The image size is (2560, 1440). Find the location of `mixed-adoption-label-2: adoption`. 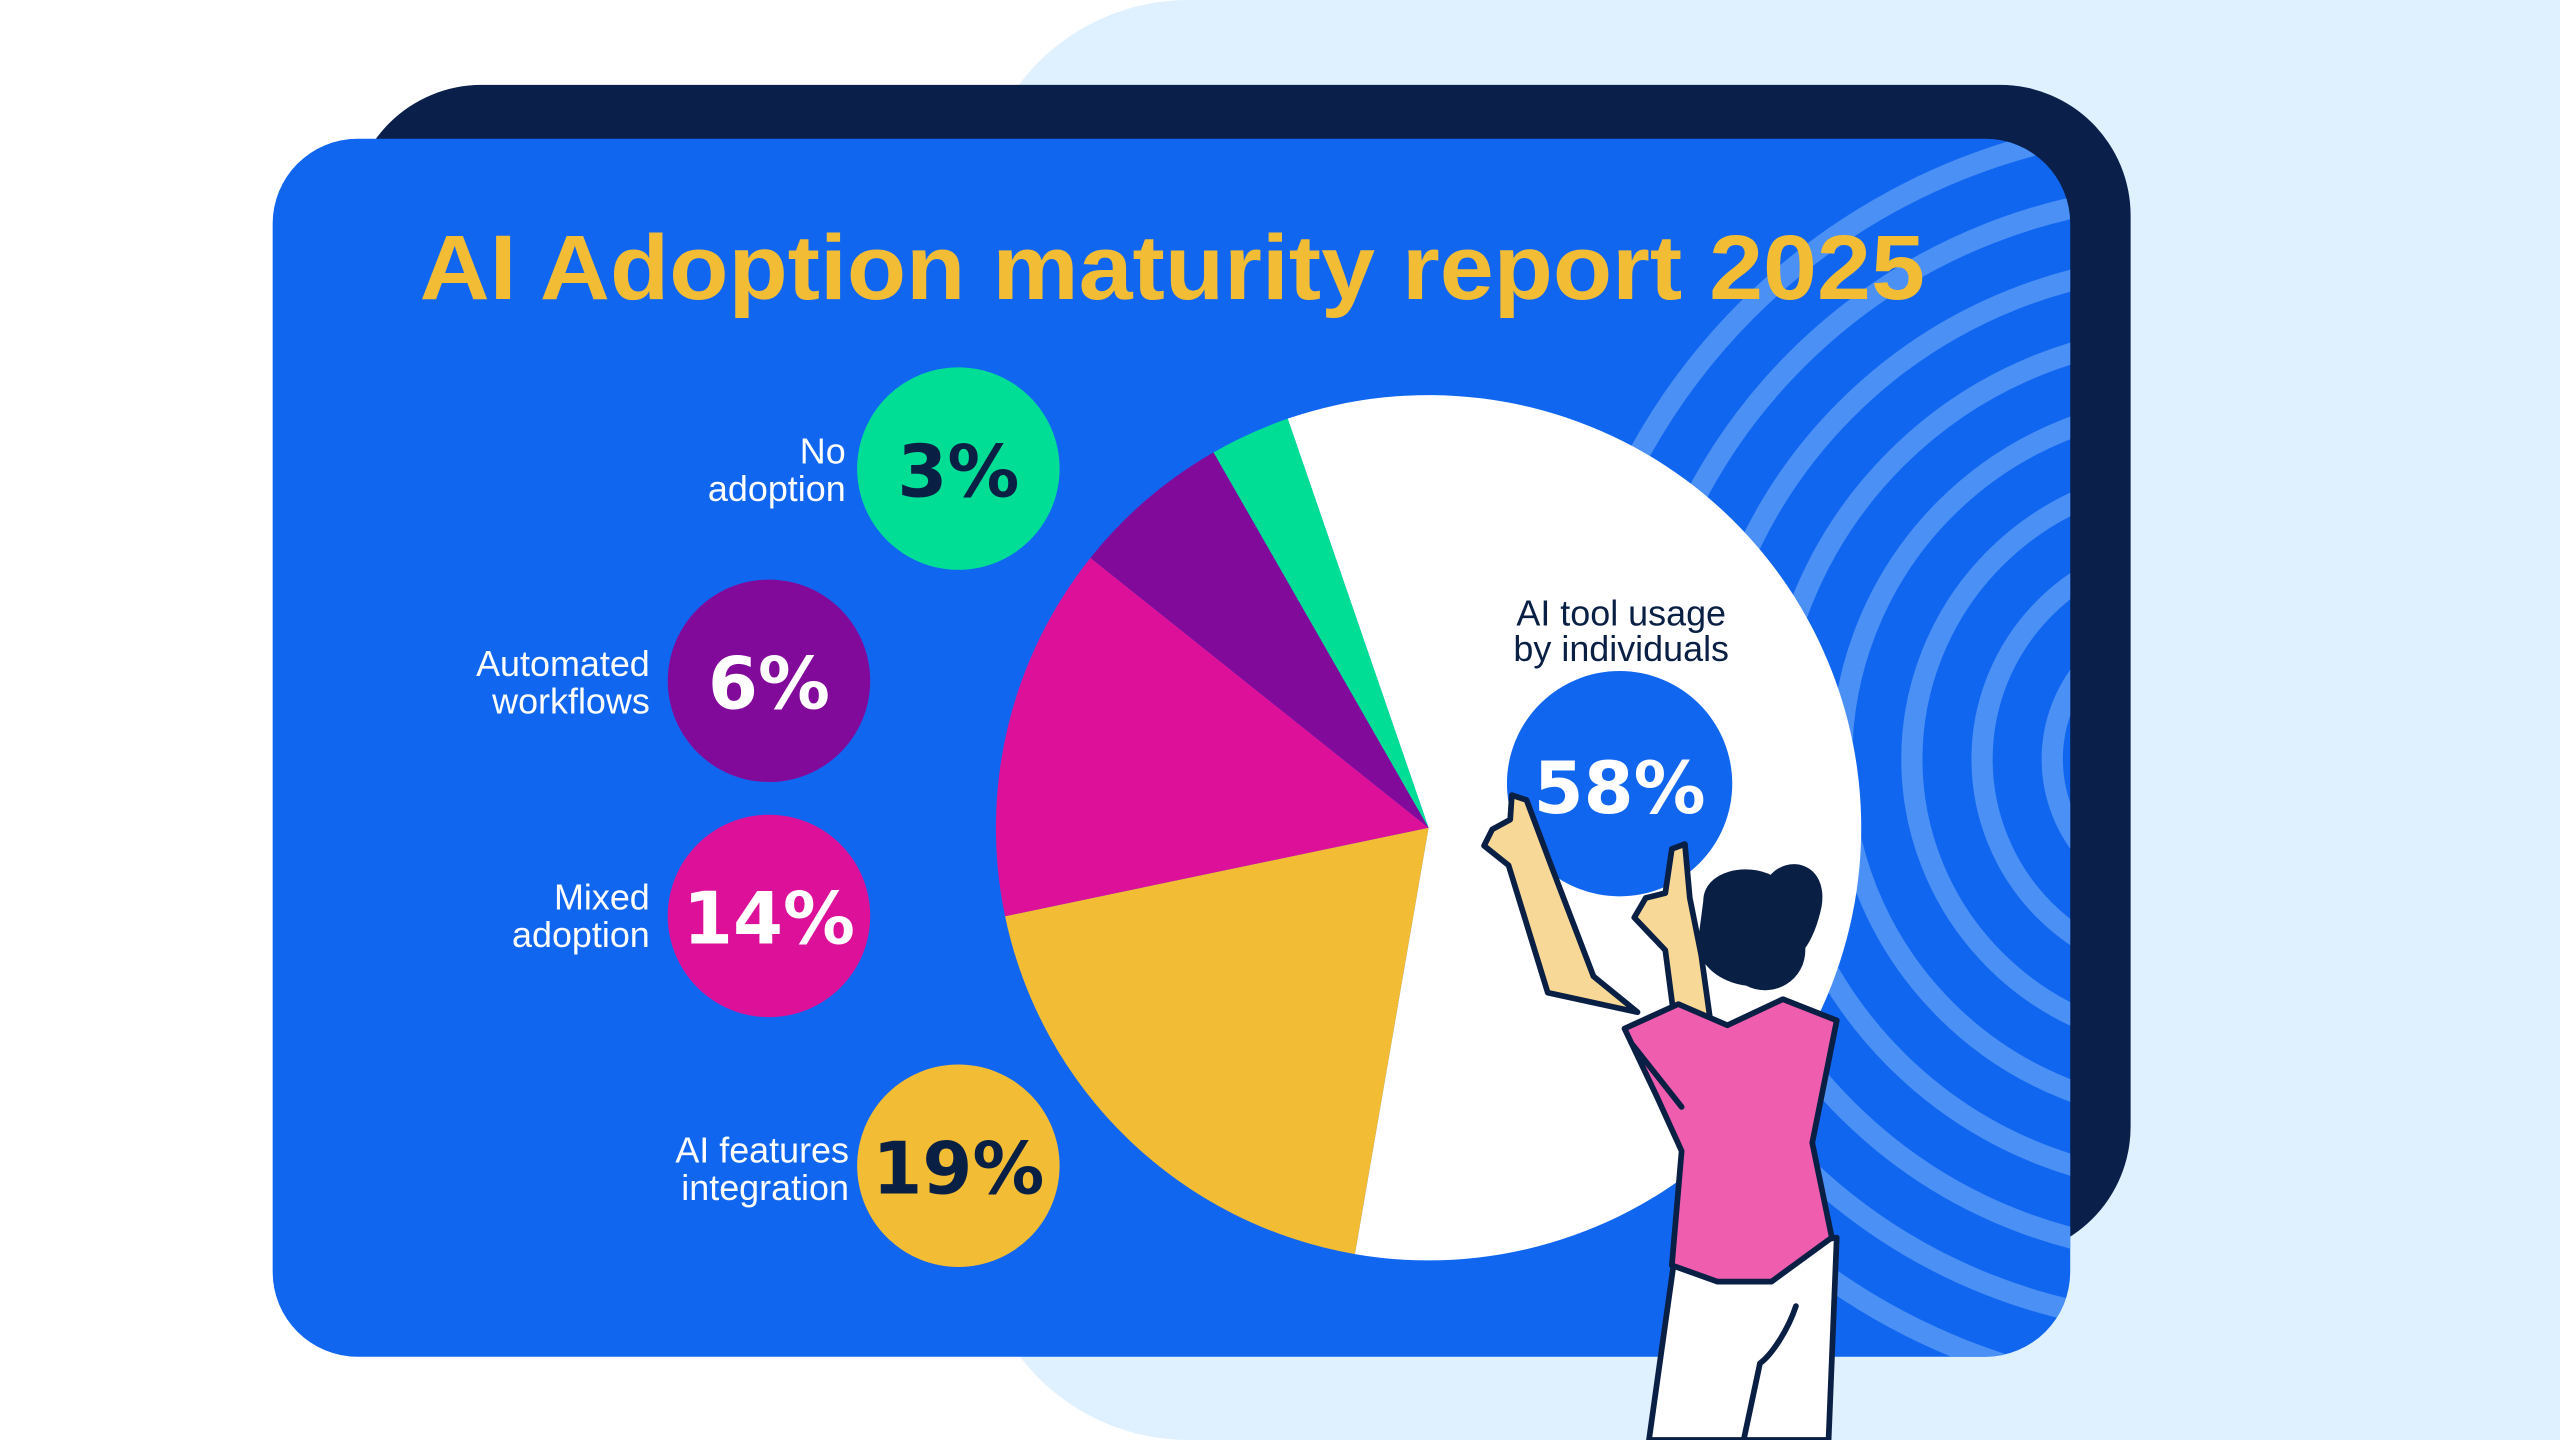

mixed-adoption-label-2: adoption is located at coordinates (581, 934).